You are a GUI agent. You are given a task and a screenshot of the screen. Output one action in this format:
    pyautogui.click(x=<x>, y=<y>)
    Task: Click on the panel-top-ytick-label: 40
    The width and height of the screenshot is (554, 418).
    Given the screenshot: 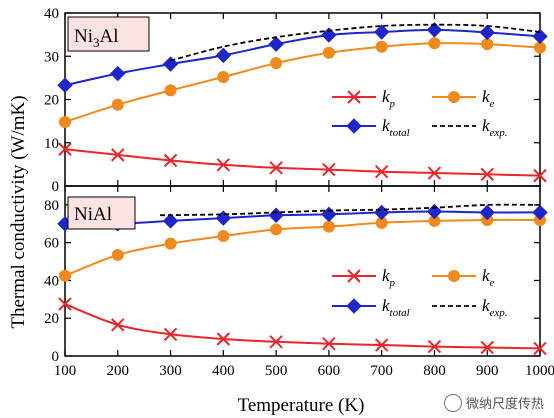 What is the action you would take?
    pyautogui.click(x=51, y=14)
    